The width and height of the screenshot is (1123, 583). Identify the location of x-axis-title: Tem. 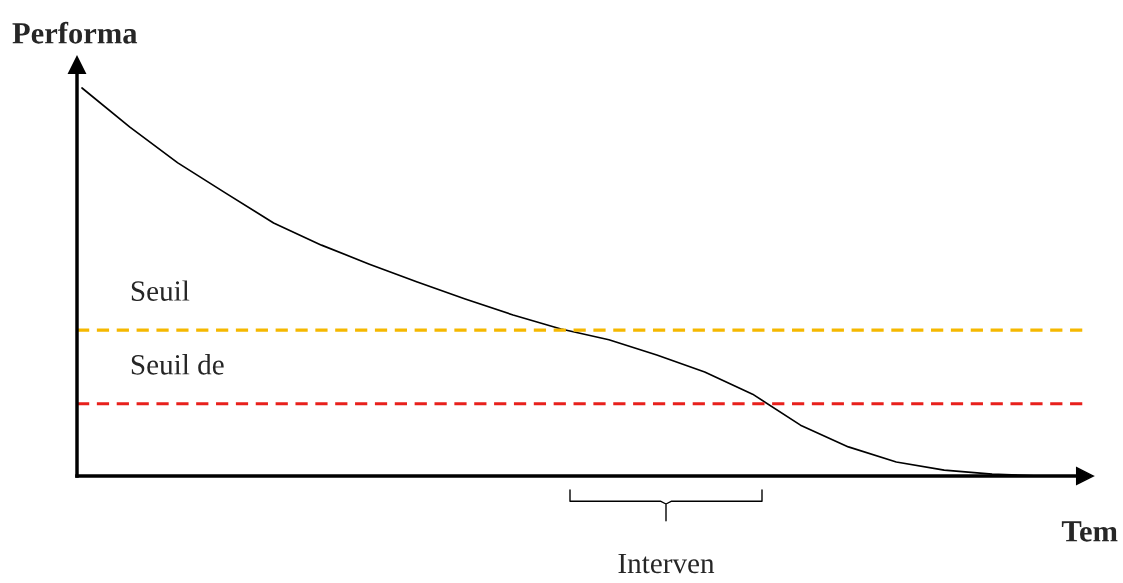
(1089, 531).